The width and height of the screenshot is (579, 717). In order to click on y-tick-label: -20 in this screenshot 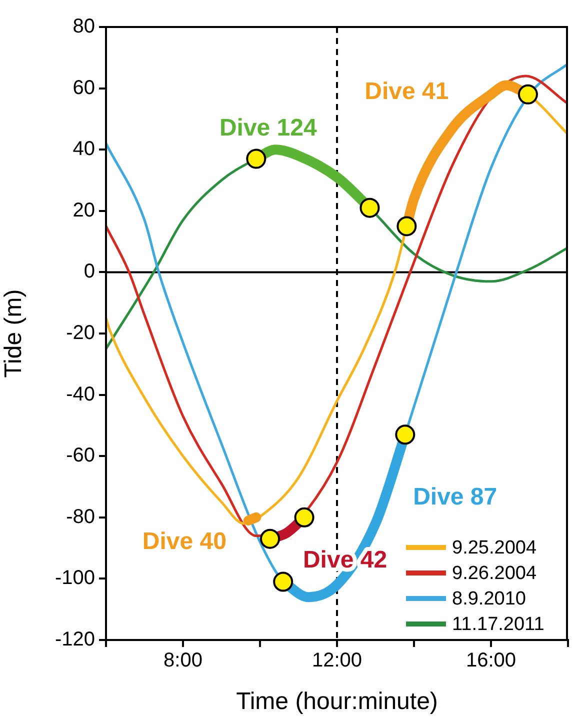, I will do `click(80, 333)`.